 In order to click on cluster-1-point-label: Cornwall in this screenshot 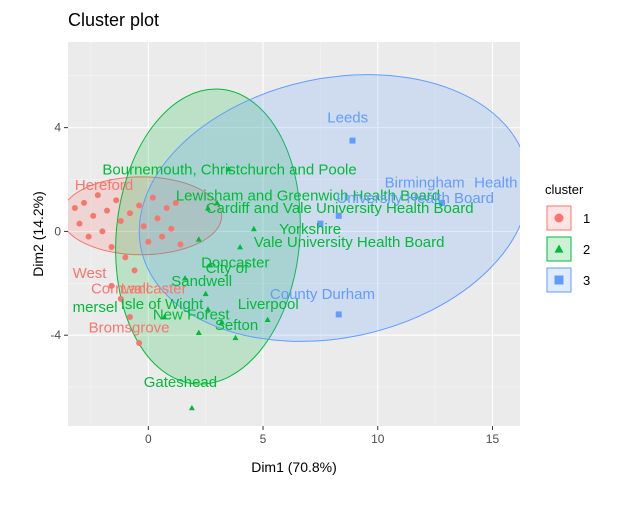, I will do `click(120, 289)`.